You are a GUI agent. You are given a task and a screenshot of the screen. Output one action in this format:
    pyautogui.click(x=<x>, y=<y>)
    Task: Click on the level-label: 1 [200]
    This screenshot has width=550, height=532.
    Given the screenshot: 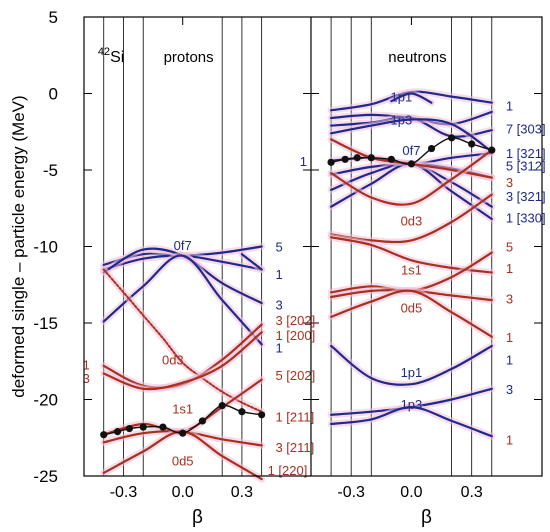 What is the action you would take?
    pyautogui.click(x=295, y=335)
    